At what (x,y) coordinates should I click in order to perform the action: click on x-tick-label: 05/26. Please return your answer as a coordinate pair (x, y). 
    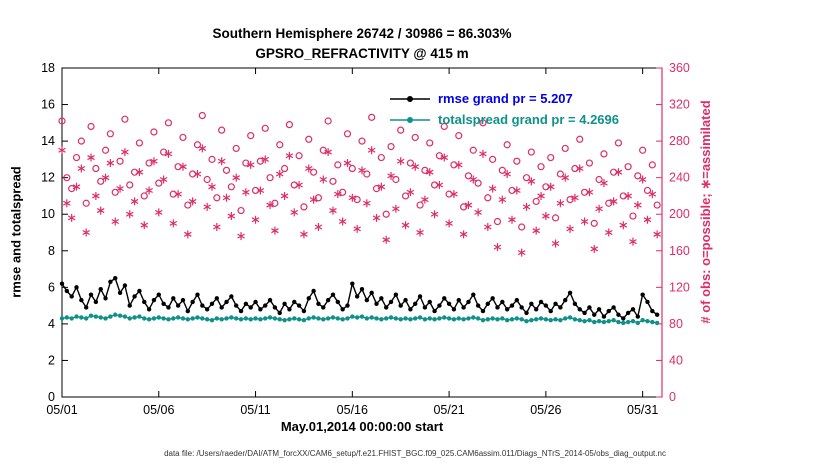
    Looking at the image, I should click on (545, 410).